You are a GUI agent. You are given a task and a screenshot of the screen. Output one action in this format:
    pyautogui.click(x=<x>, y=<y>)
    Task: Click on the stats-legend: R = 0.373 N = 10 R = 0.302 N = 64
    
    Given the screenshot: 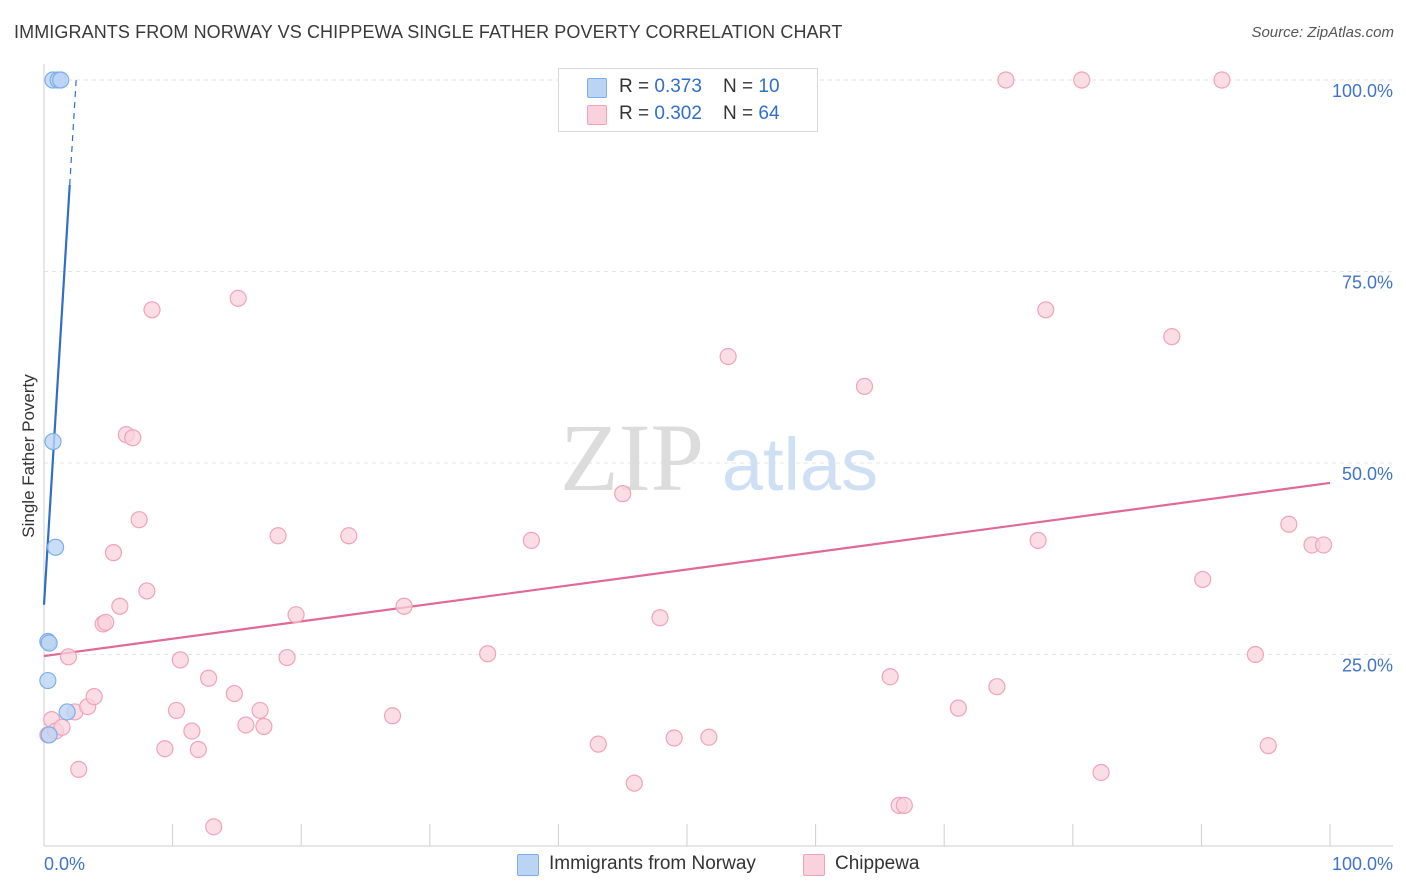 What is the action you would take?
    pyautogui.click(x=688, y=100)
    